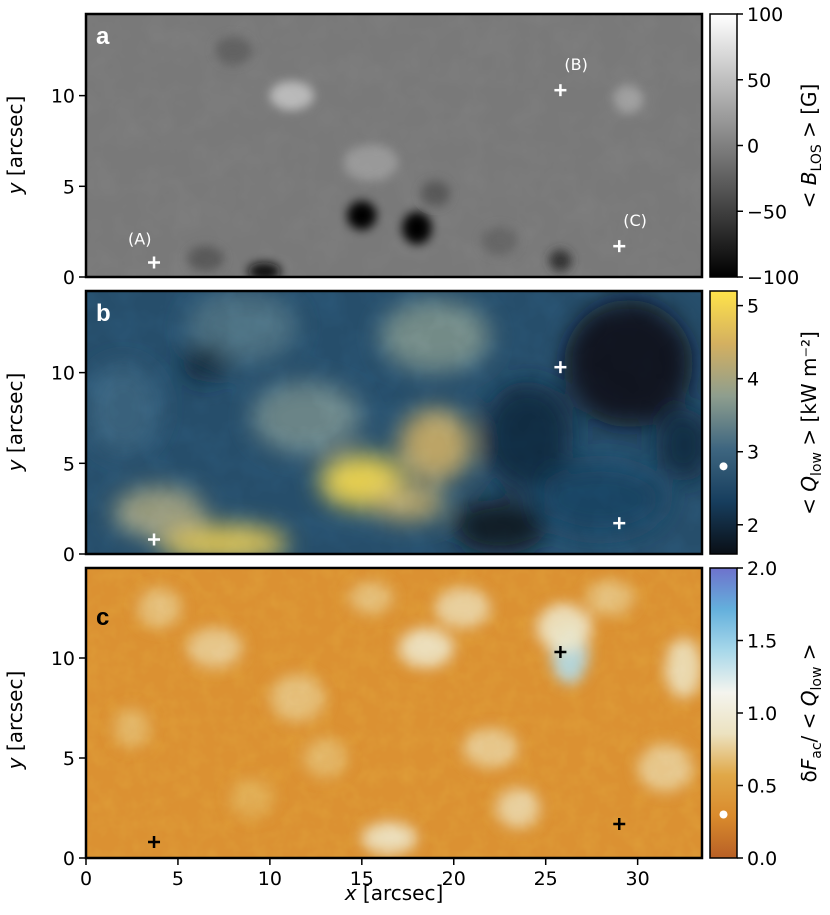 Image resolution: width=830 pixels, height=915 pixels. Describe the element at coordinates (394, 893) in the screenshot. I see `panel-c-xlabel: x [arcsec]` at that location.